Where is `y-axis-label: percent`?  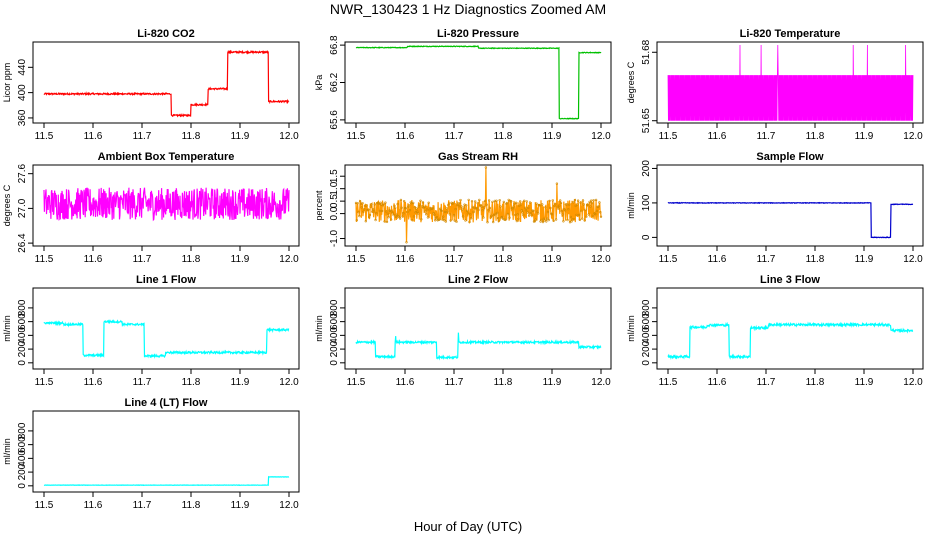
y-axis-label: percent is located at coordinates (319, 205).